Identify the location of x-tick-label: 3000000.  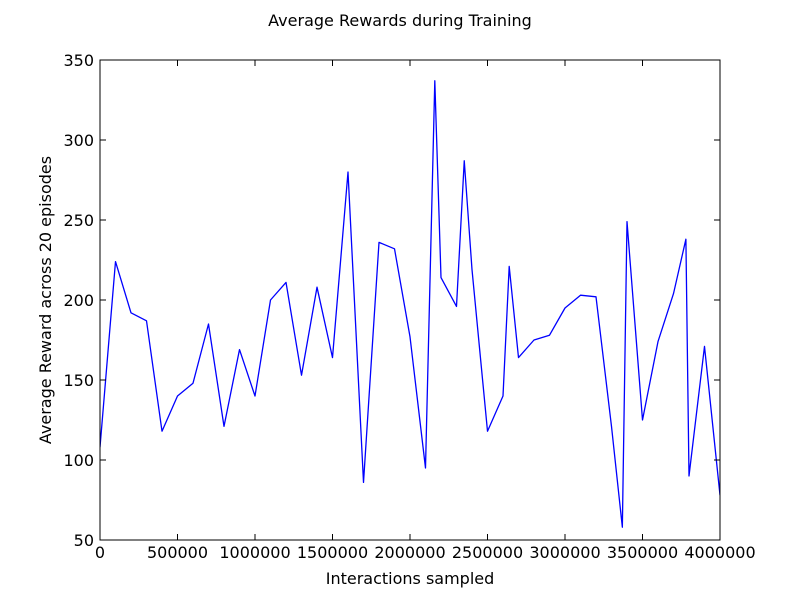
(564, 552).